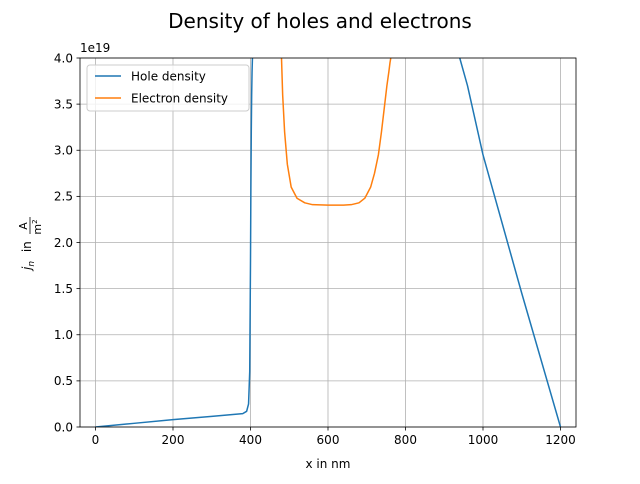 The image size is (640, 484). Describe the element at coordinates (320, 21) in the screenshot. I see `chart-title: Density of holes and electrons` at that location.